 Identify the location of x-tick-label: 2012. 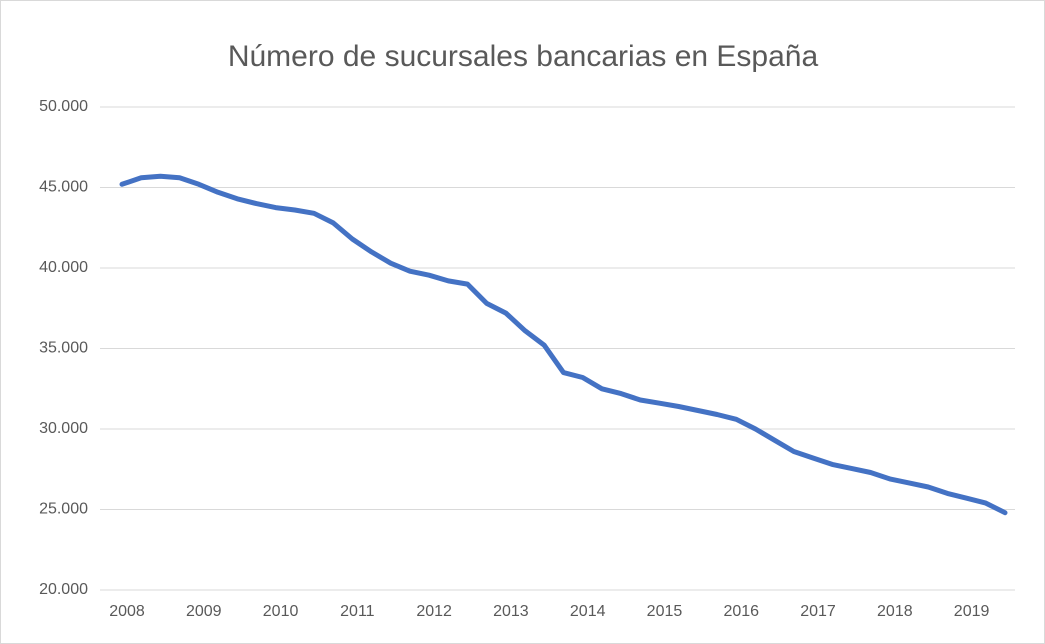
(434, 611).